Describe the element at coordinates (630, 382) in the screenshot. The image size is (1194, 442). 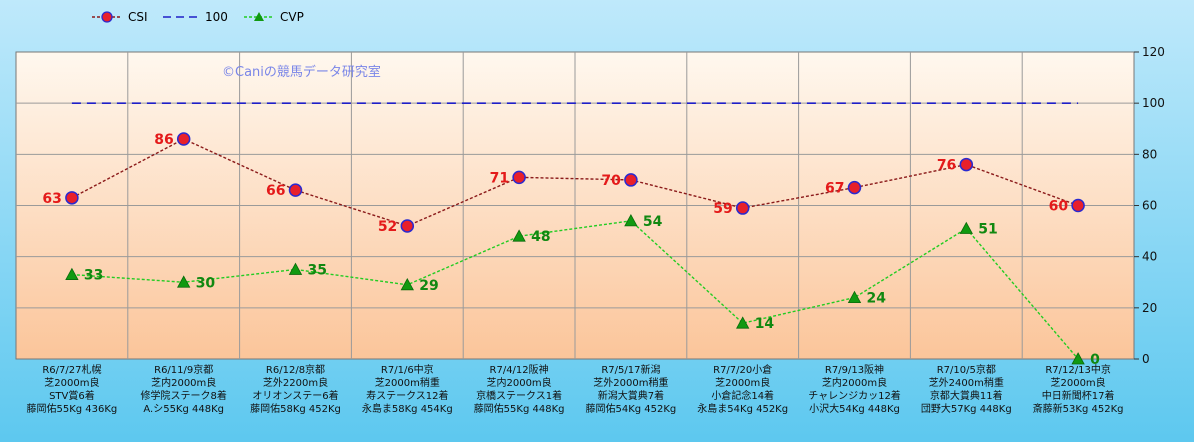
I see `category-label-line: 芝外2000m稍重` at that location.